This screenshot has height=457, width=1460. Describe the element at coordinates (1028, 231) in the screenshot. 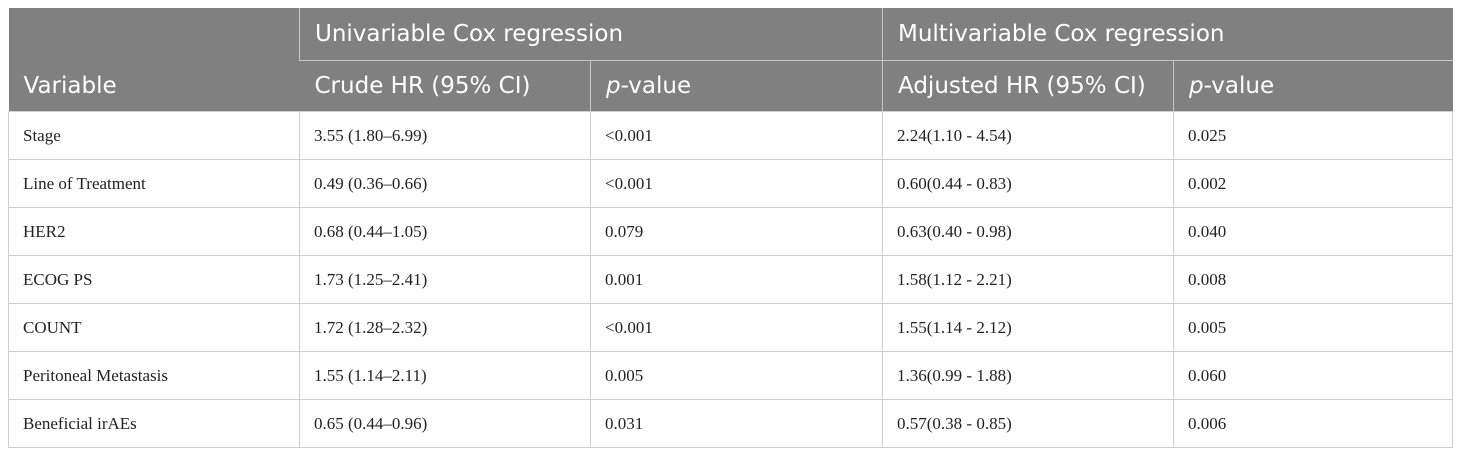

I see `table-cell: 0.63(0.40 - 0.98)` at that location.